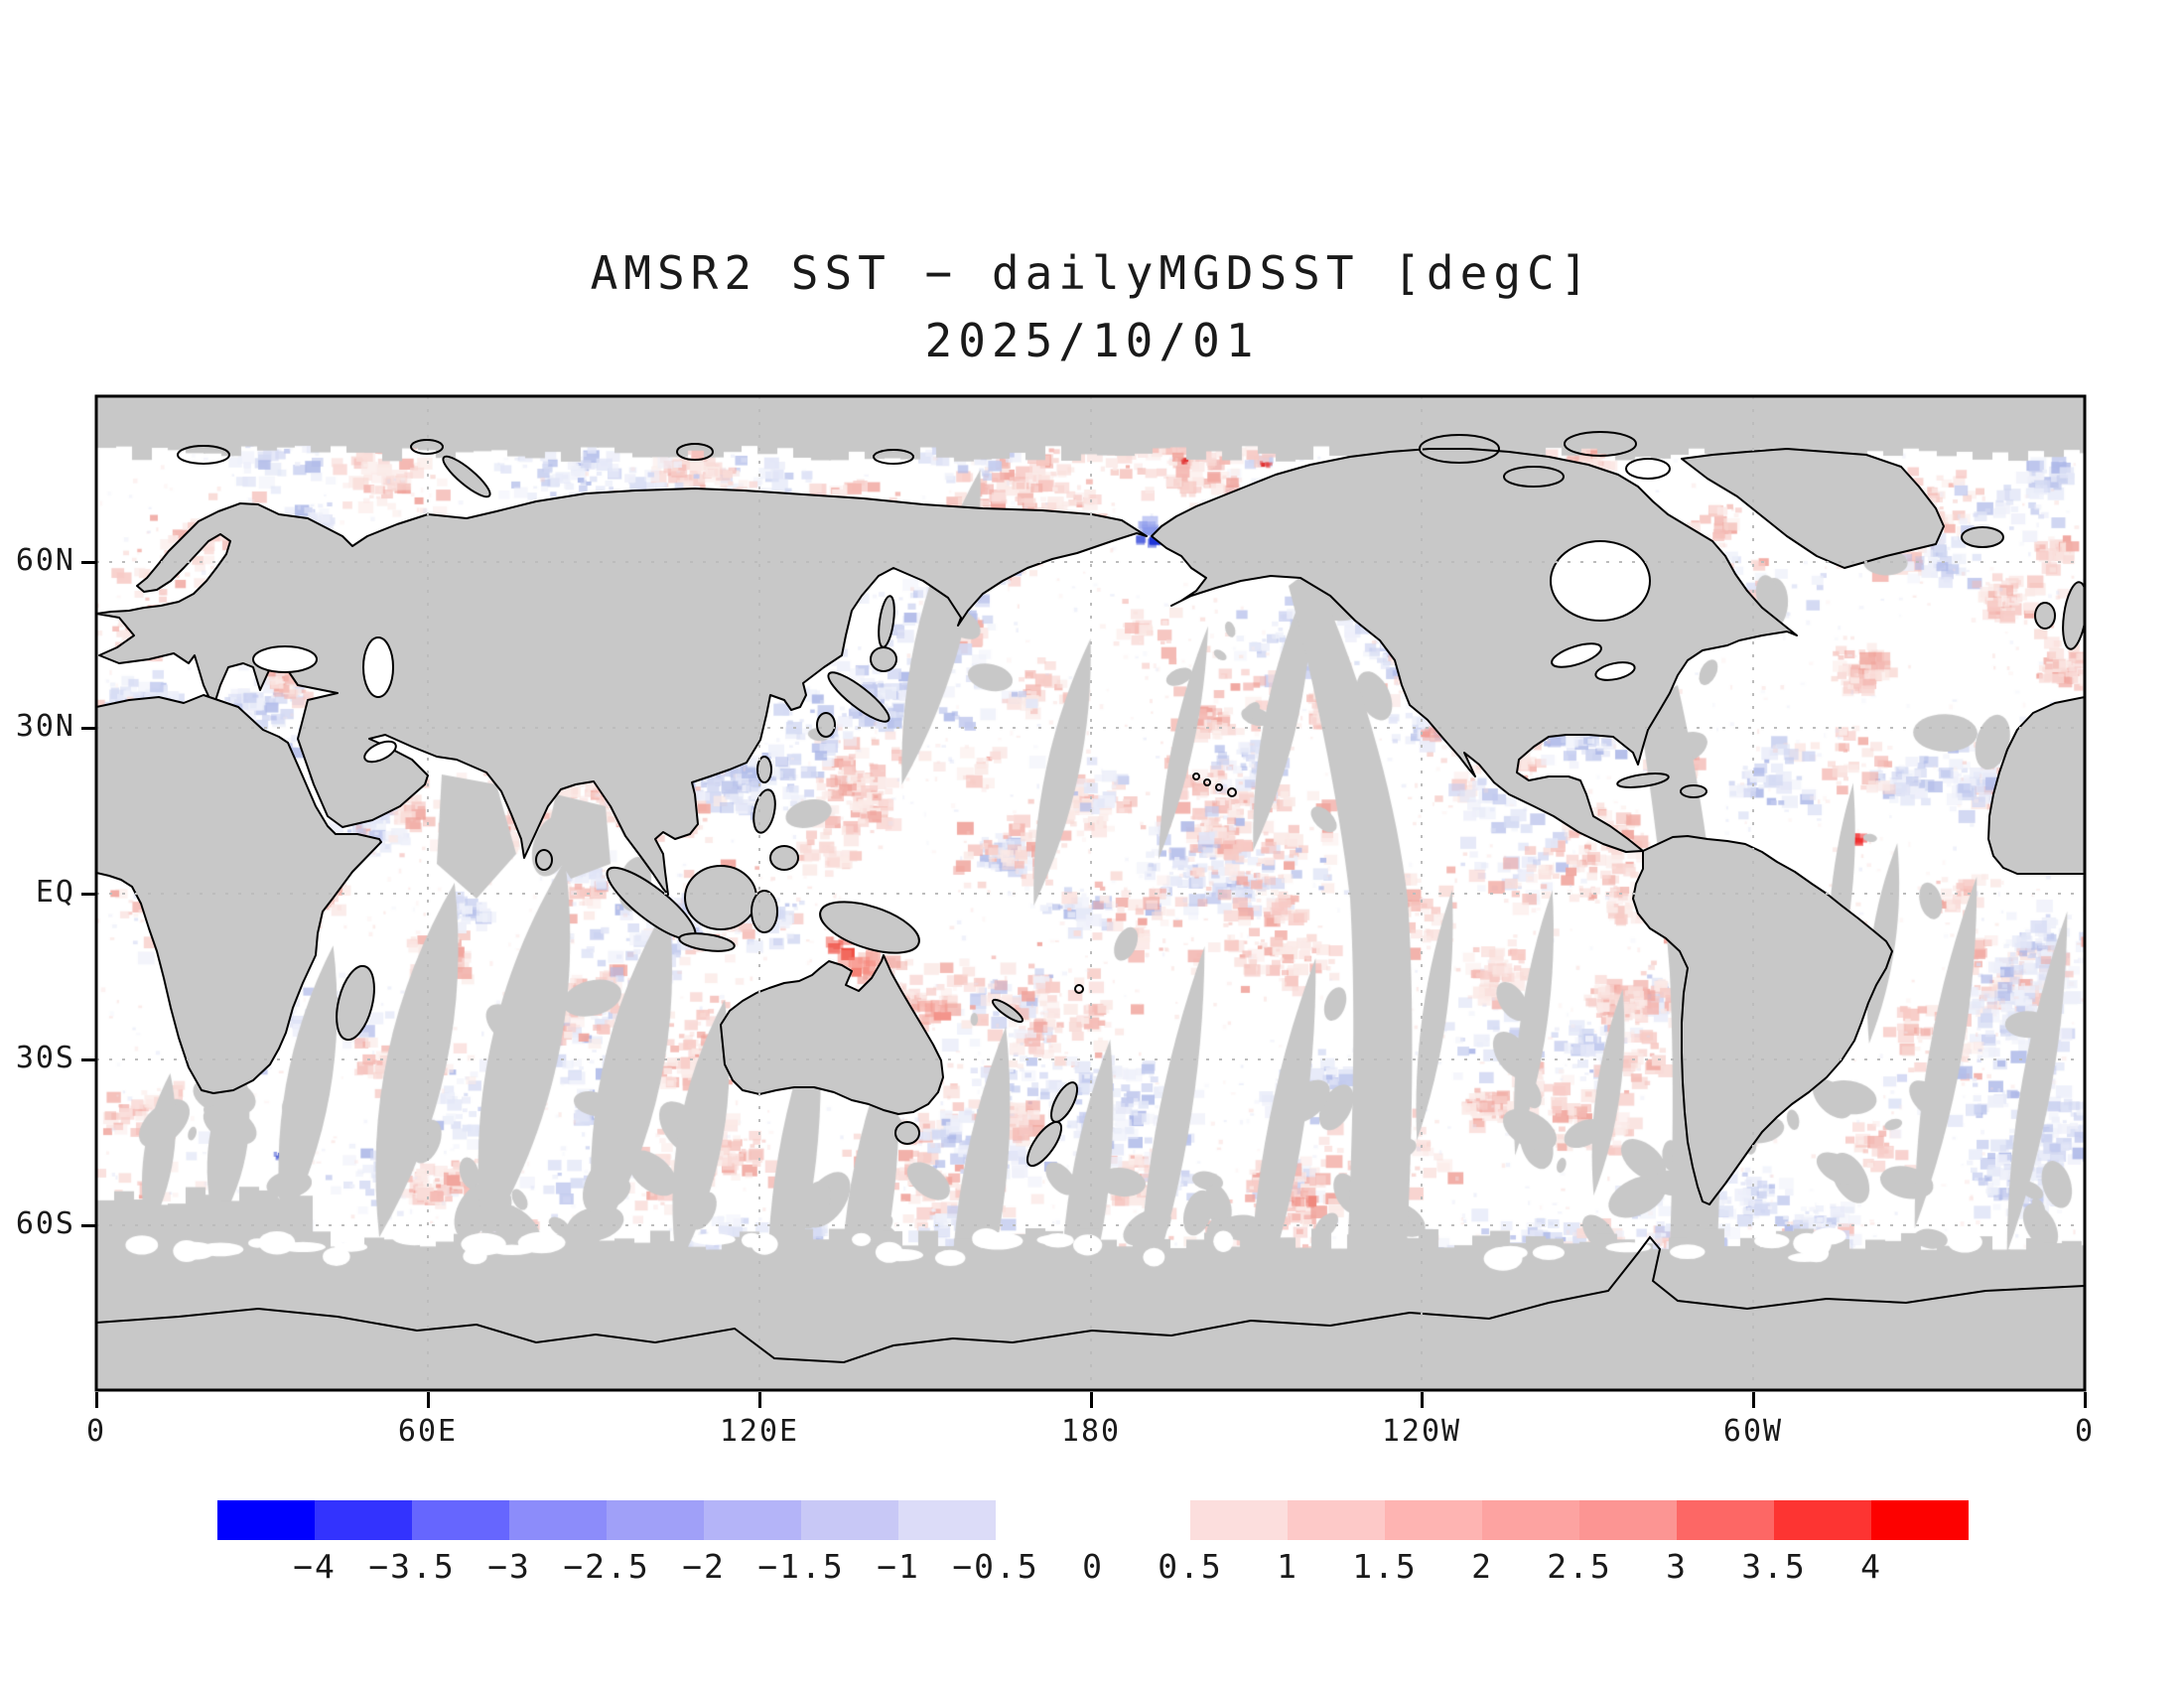 This screenshot has width=2184, height=1688. What do you see at coordinates (1762, 1020) in the screenshot?
I see `landmass-south-america` at bounding box center [1762, 1020].